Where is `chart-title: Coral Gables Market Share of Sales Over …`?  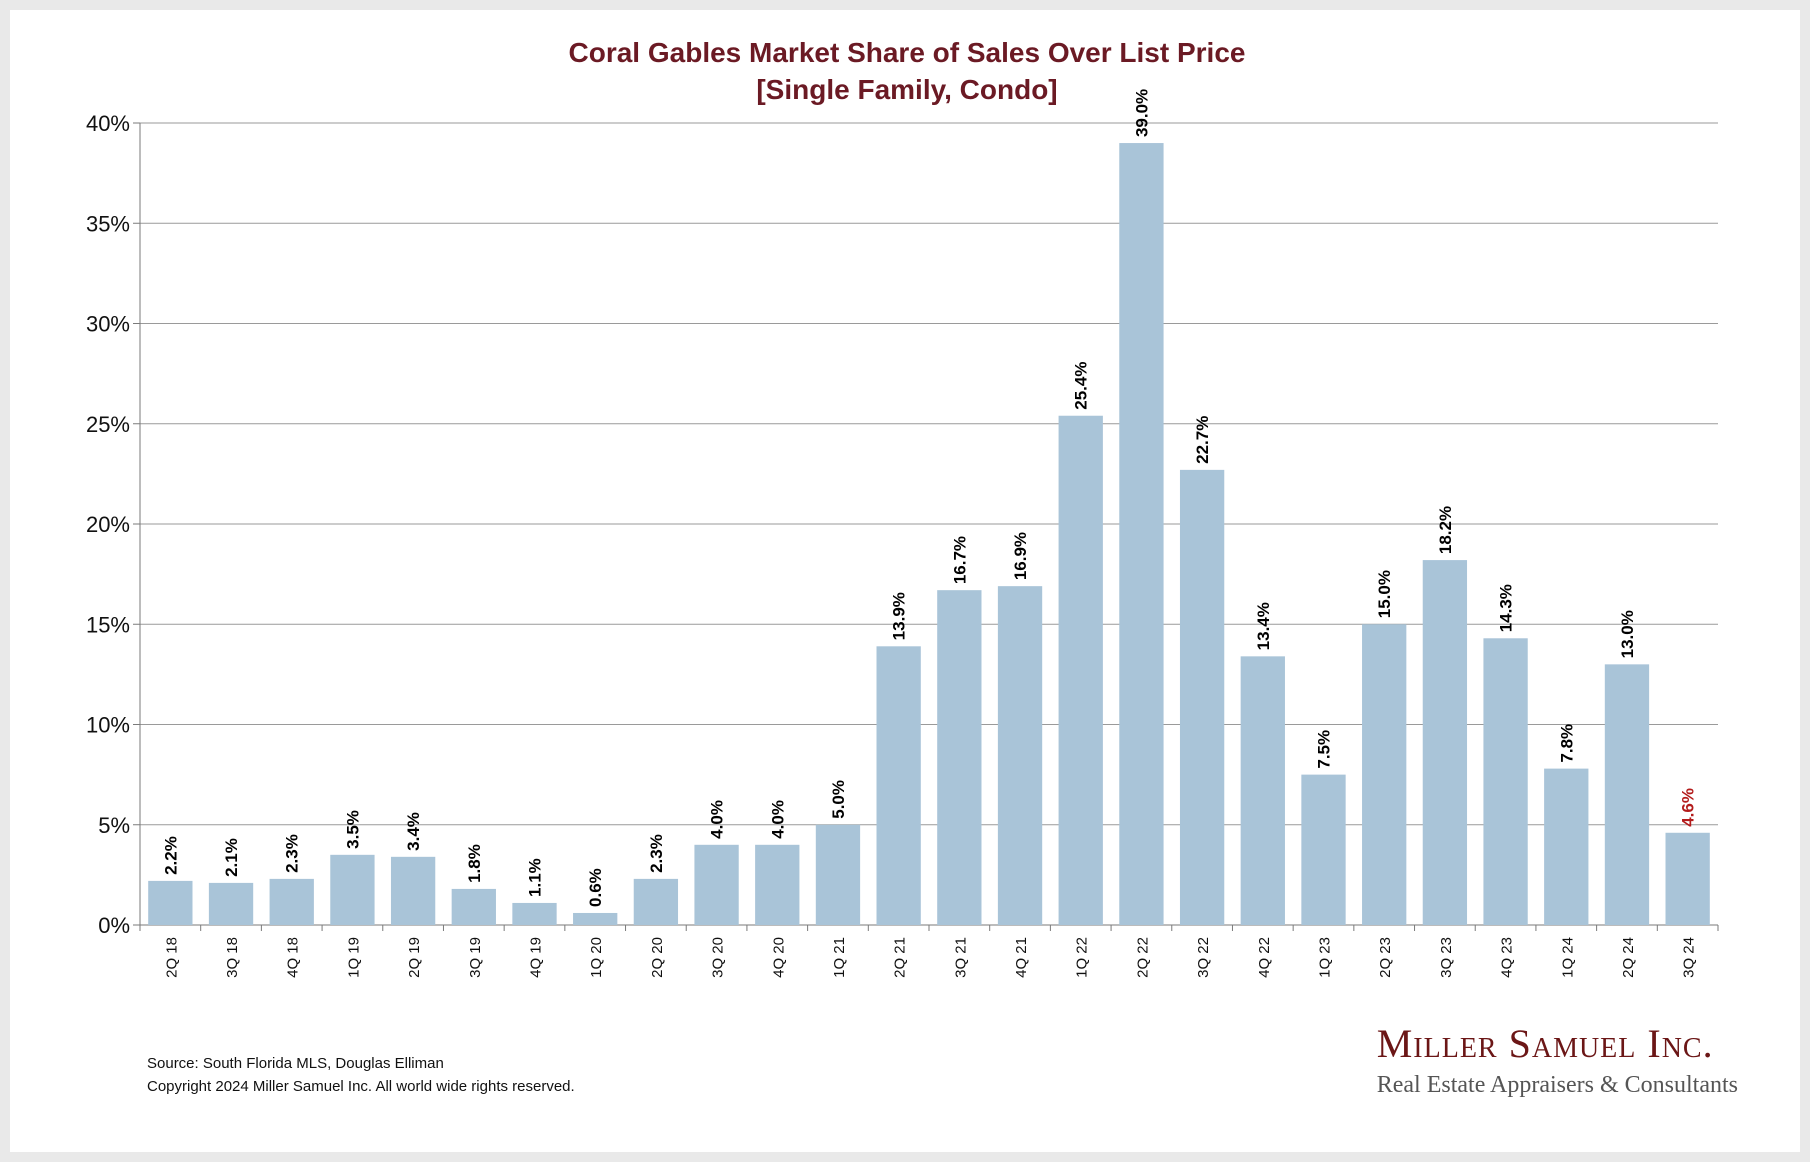
chart-title: Coral Gables Market Share of Sales Over … is located at coordinates (907, 52).